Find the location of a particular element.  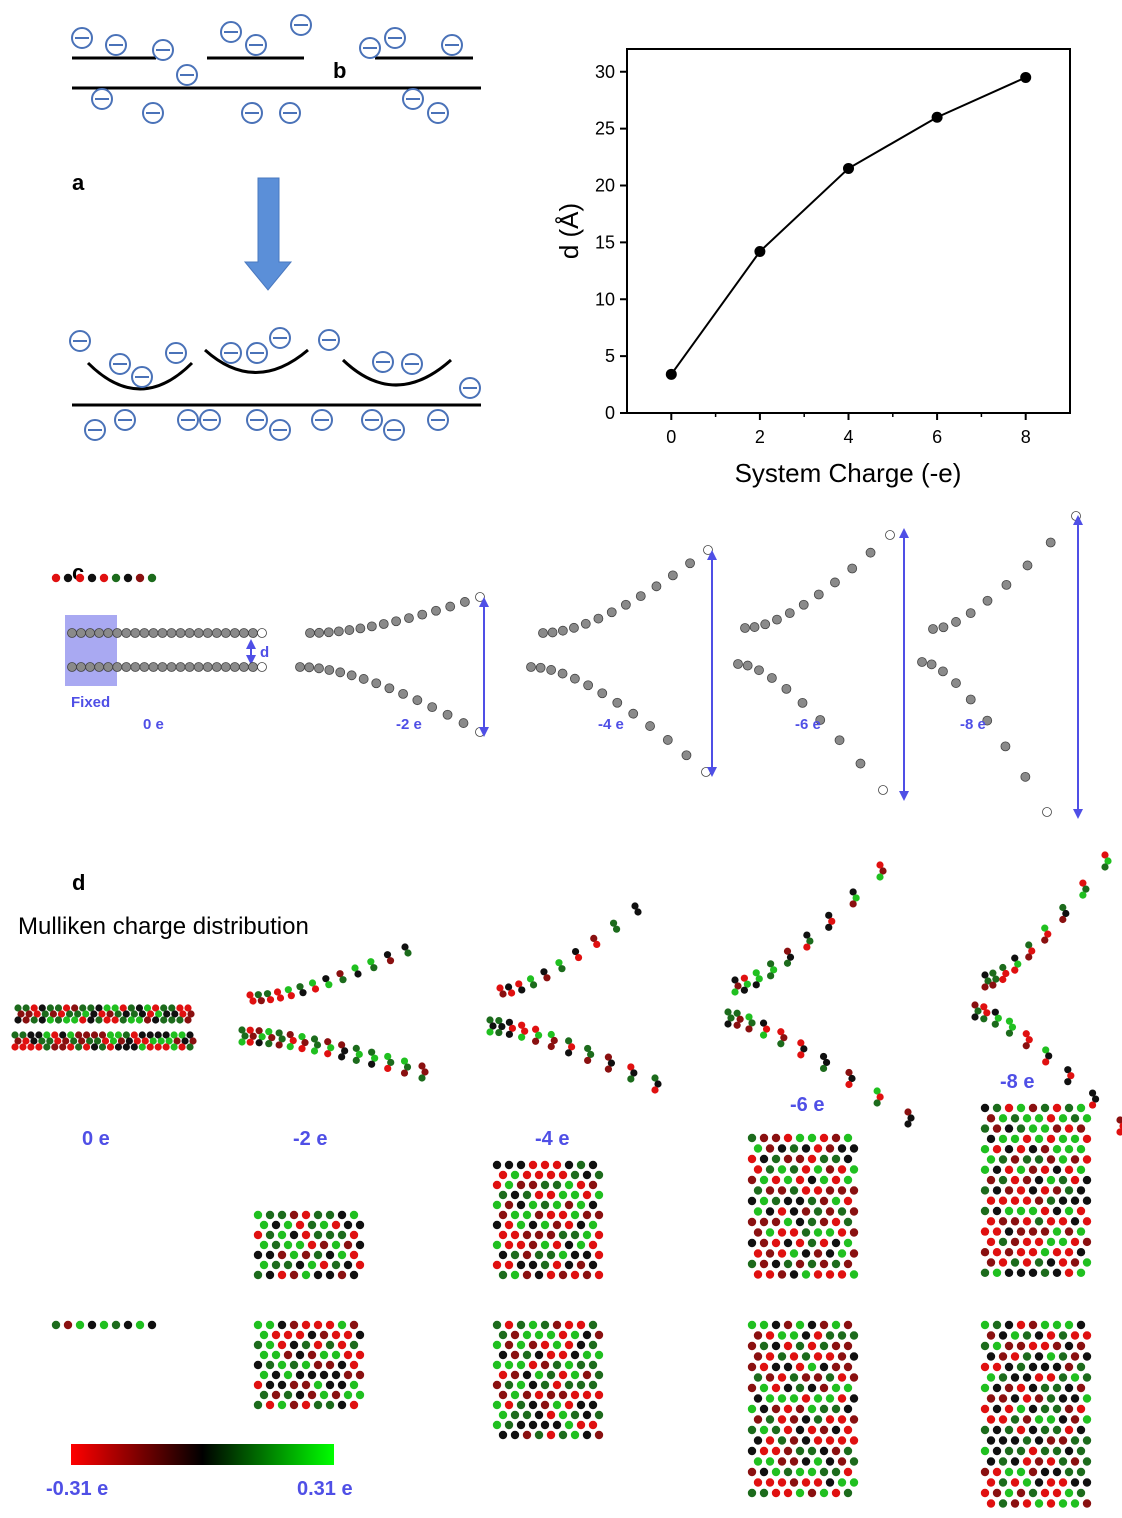

anion-icon is located at coordinates (280, 338).